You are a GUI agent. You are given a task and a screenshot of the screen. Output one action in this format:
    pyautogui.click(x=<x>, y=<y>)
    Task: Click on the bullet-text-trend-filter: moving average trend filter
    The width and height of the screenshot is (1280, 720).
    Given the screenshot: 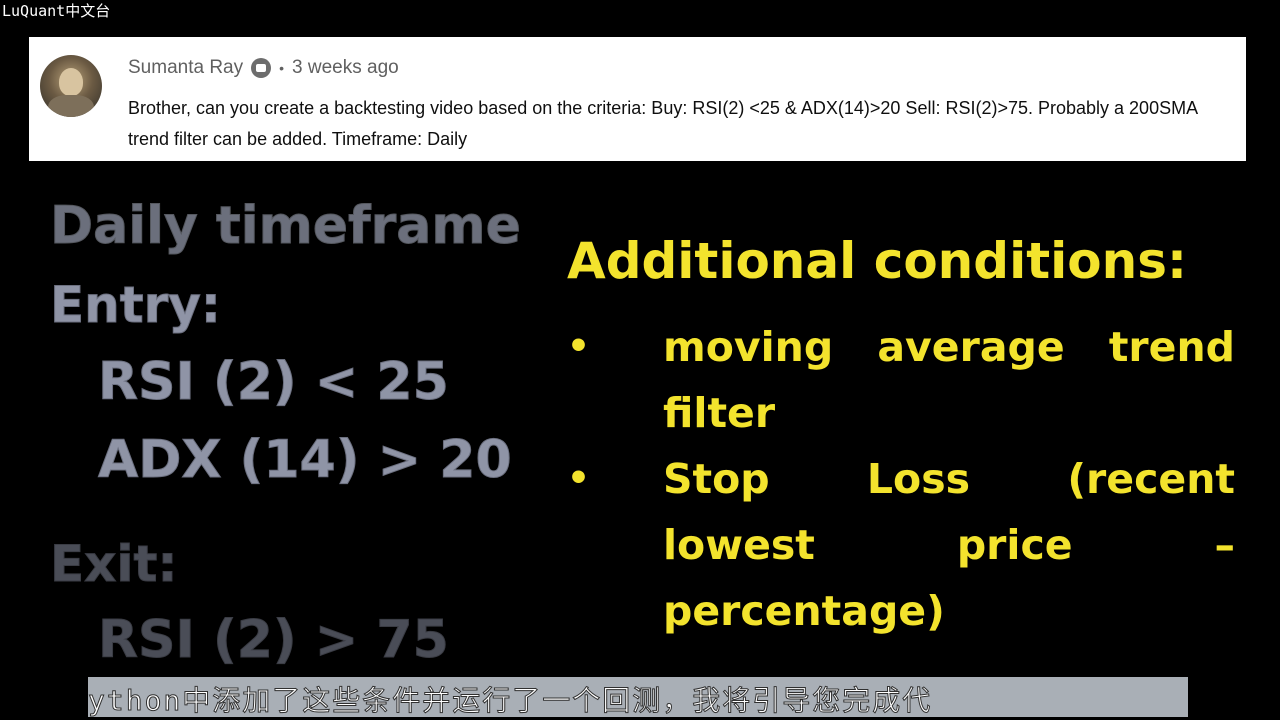 What is the action you would take?
    pyautogui.click(x=949, y=380)
    